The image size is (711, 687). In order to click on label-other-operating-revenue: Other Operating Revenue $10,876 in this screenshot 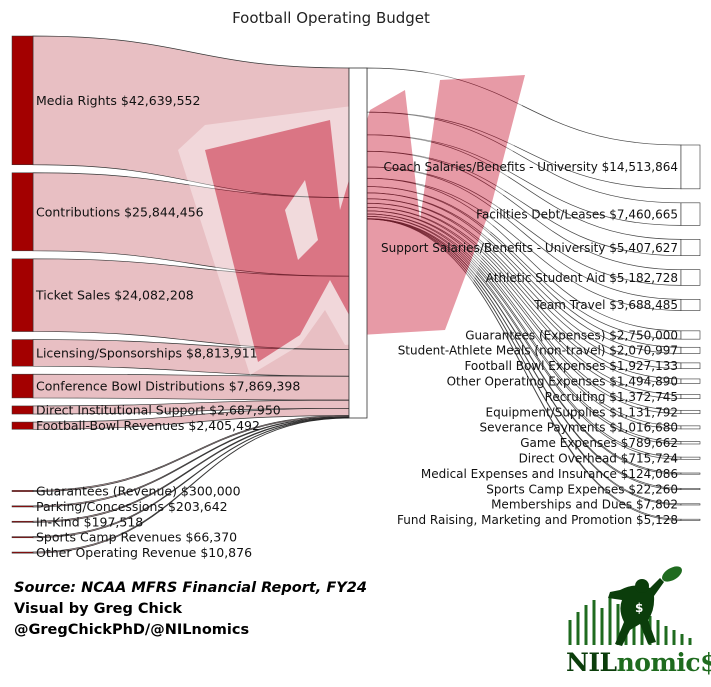, I will do `click(144, 552)`.